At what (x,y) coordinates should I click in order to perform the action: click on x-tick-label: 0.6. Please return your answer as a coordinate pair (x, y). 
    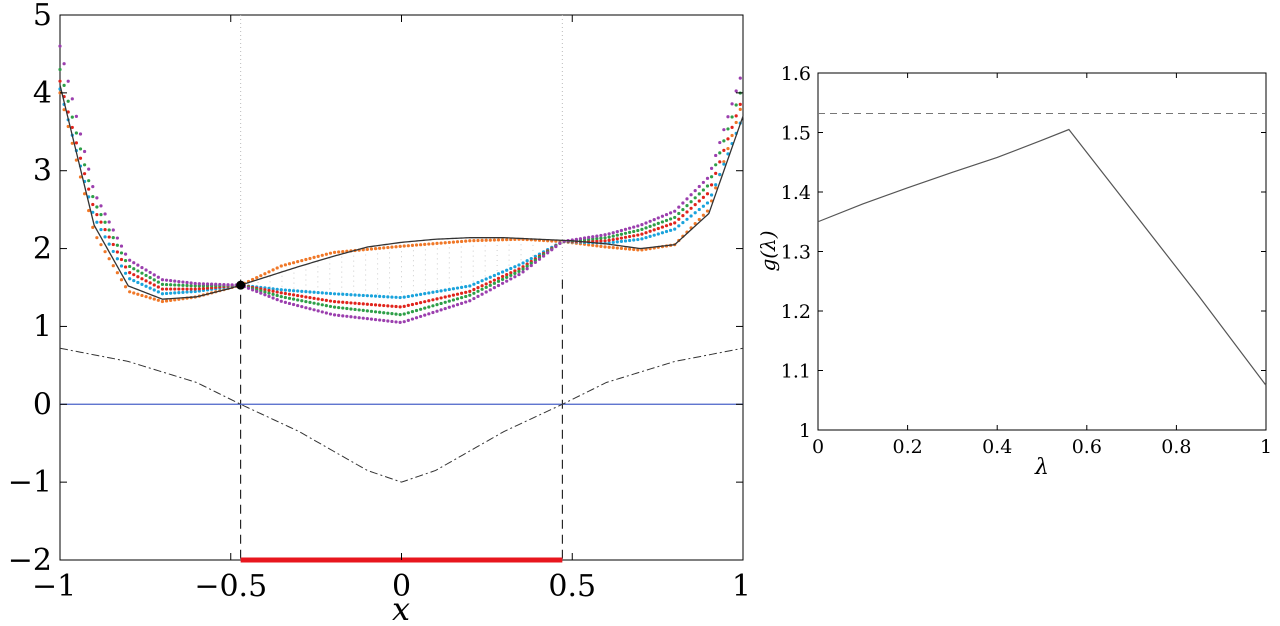
    Looking at the image, I should click on (1087, 447).